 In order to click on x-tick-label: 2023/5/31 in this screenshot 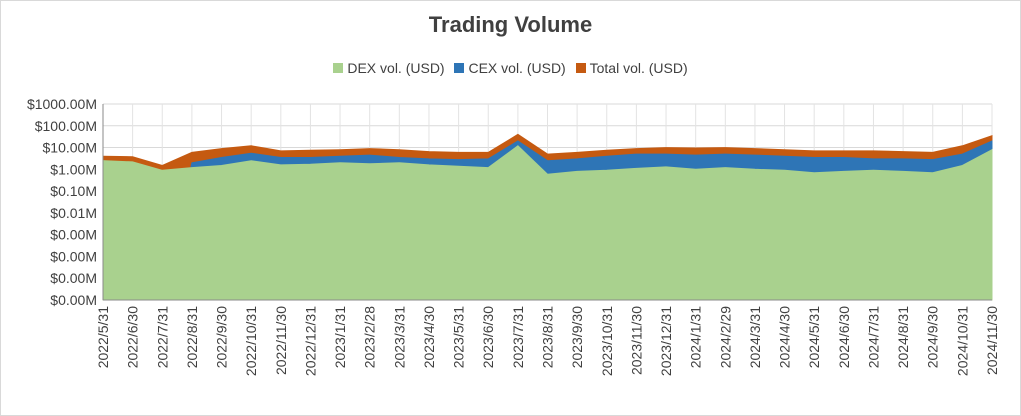, I will do `click(459, 337)`.